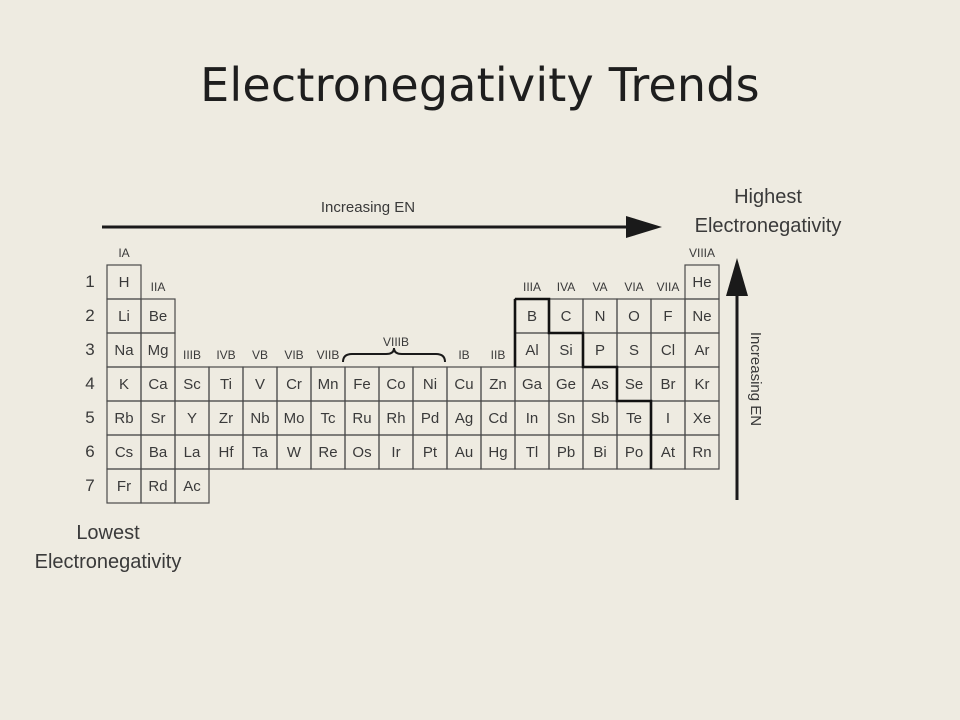  What do you see at coordinates (566, 384) in the screenshot?
I see `element-cell: Ge` at bounding box center [566, 384].